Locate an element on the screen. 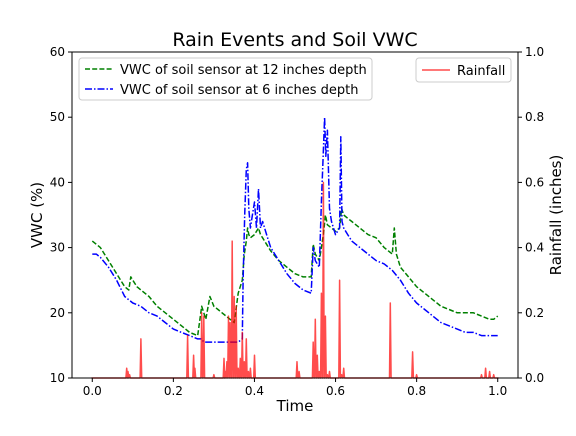 The image size is (576, 436). x-axis-label: Time is located at coordinates (295, 406).